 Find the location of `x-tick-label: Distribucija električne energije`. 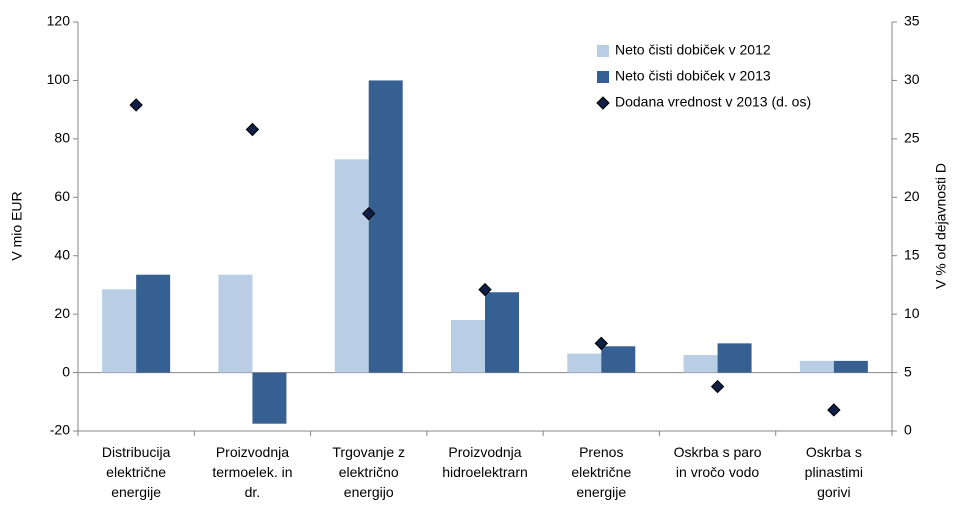

x-tick-label: Distribucija električne energije is located at coordinates (136, 472).